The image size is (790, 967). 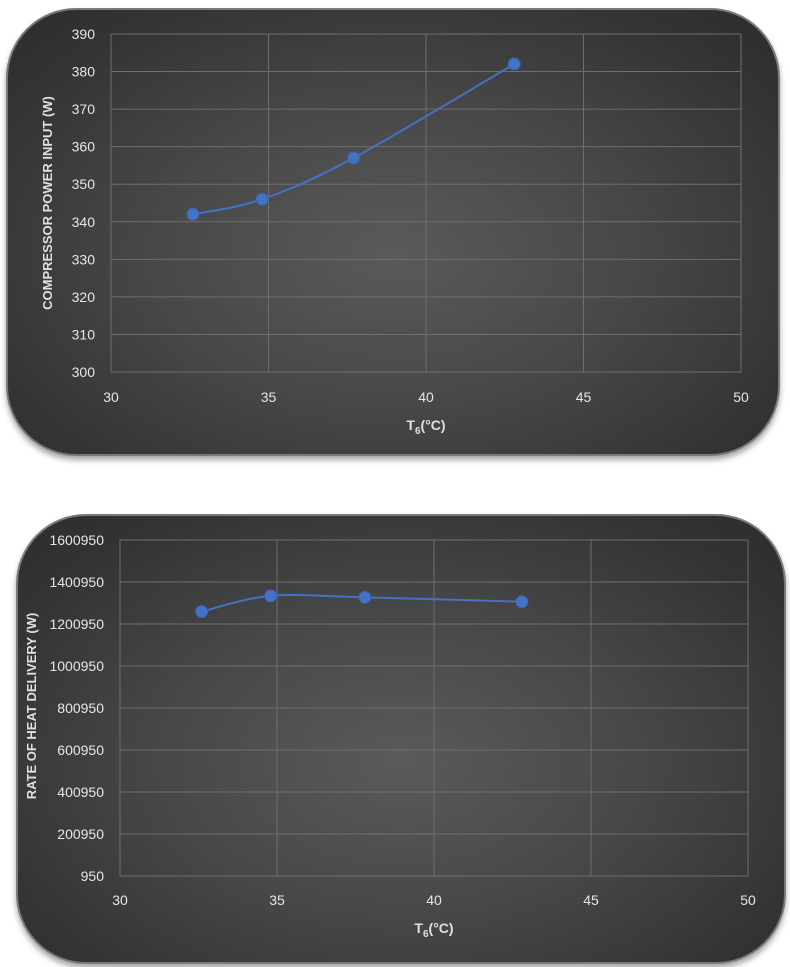 I want to click on y-tick-label: 350, so click(x=84, y=184).